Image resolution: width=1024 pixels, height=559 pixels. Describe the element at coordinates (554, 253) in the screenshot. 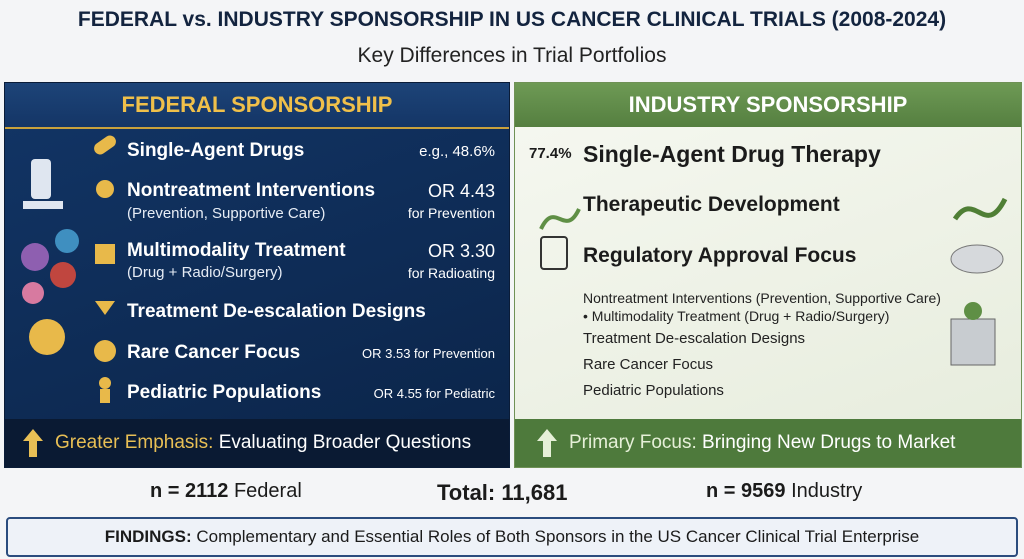

I see `clipboard-icon` at that location.